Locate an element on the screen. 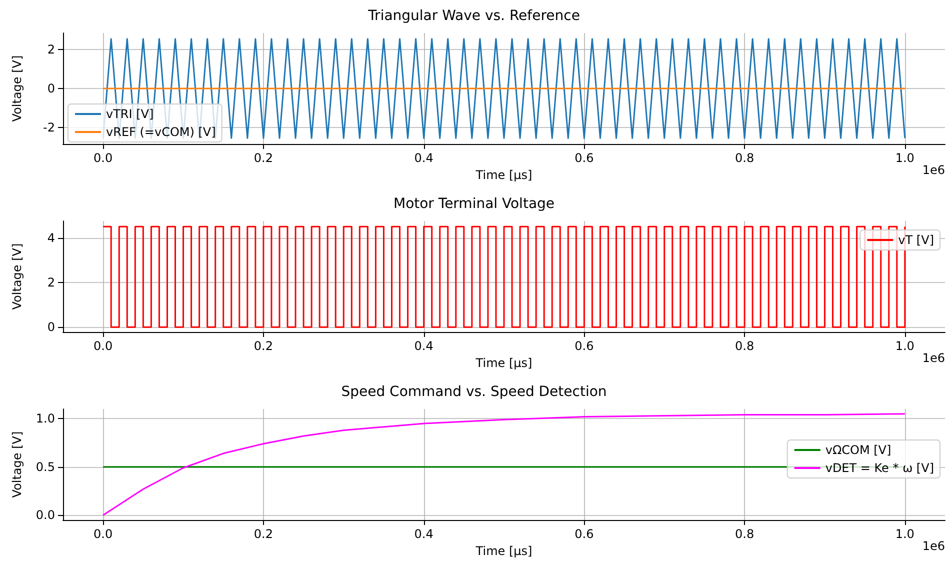 The width and height of the screenshot is (948, 566). y-tick-label: 4 is located at coordinates (51, 237).